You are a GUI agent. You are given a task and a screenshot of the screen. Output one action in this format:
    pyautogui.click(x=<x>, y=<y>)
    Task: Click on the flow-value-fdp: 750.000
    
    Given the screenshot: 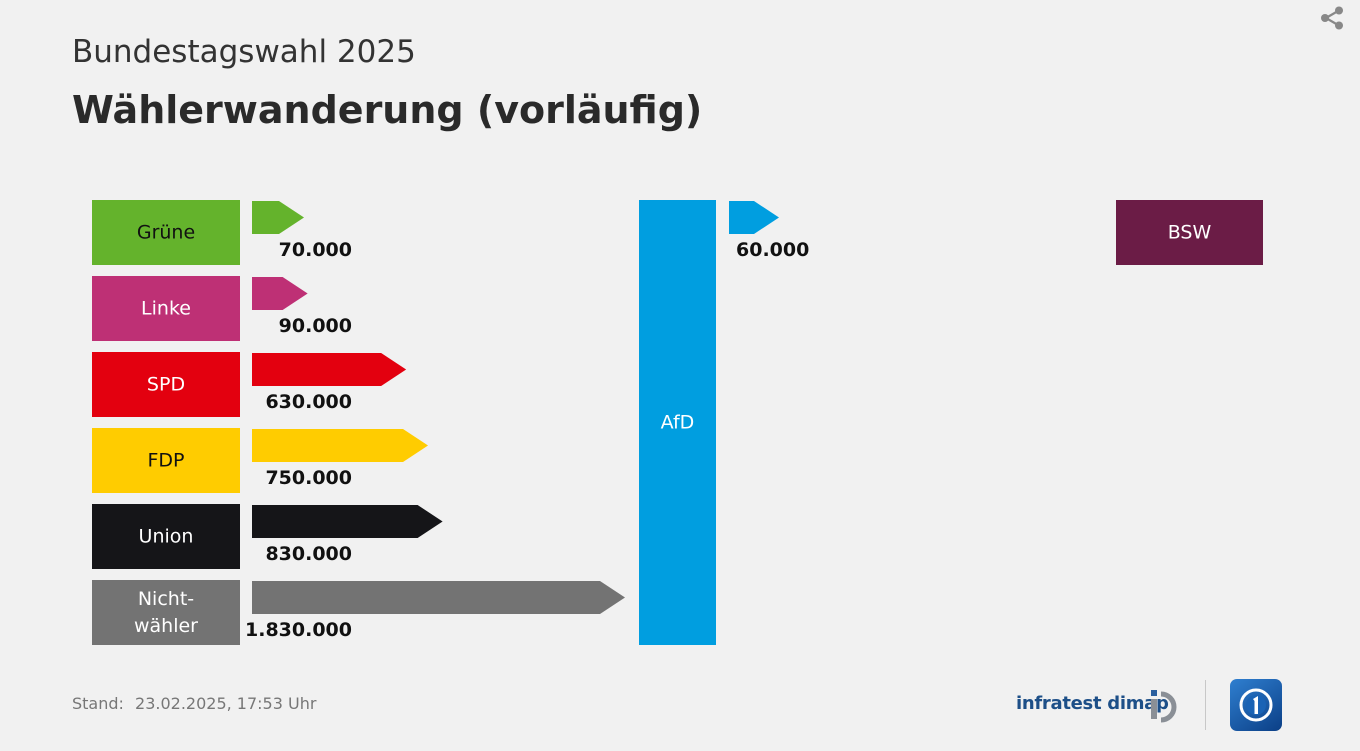 What is the action you would take?
    pyautogui.click(x=308, y=478)
    